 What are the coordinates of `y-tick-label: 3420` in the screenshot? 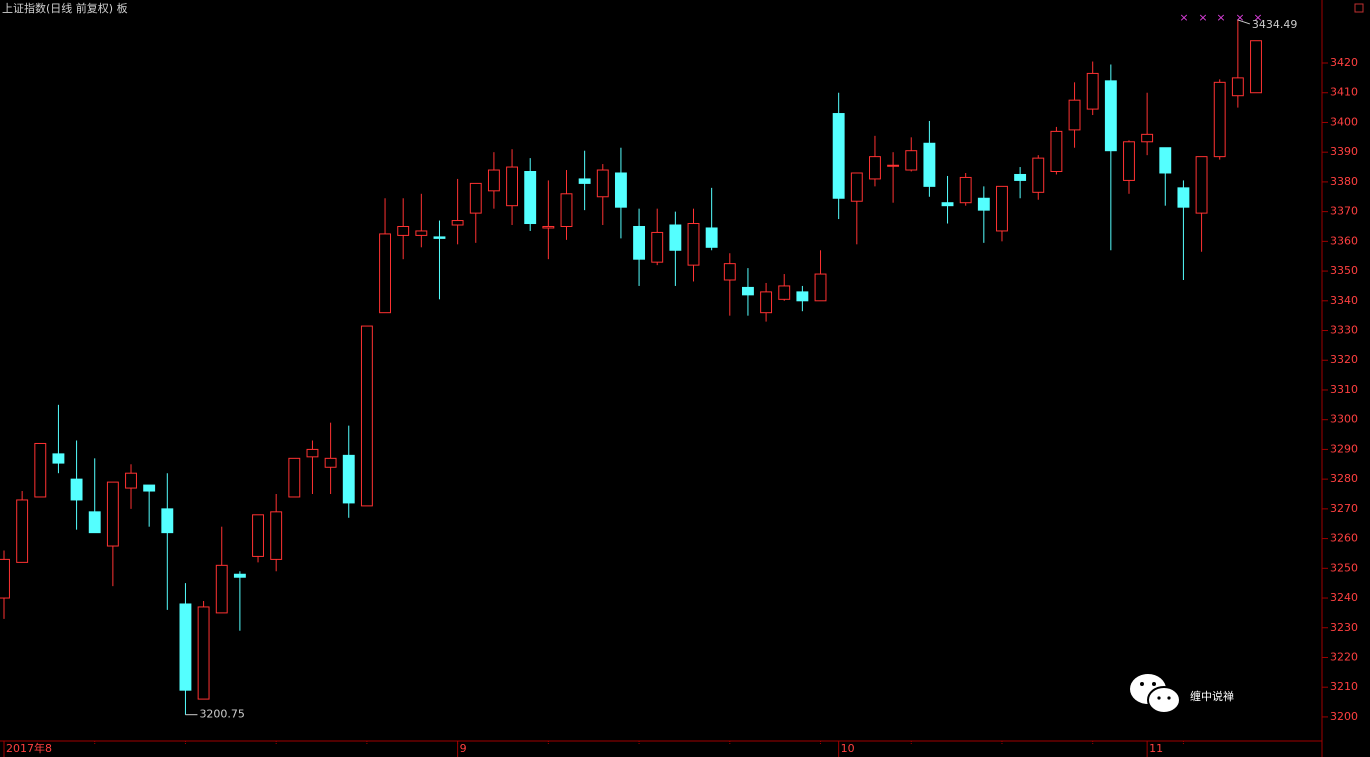 It's located at (1344, 62).